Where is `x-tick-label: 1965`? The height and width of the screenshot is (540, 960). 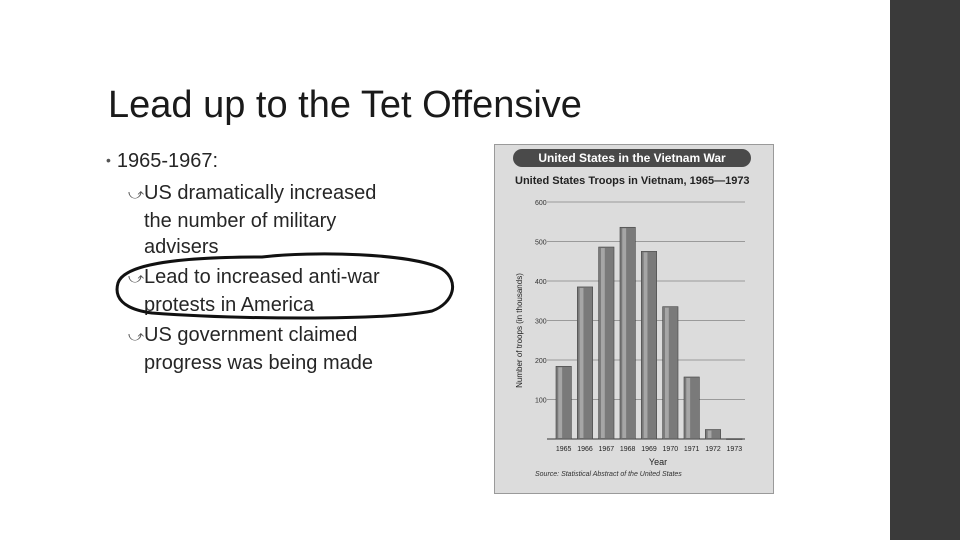
x-tick-label: 1965 is located at coordinates (564, 449).